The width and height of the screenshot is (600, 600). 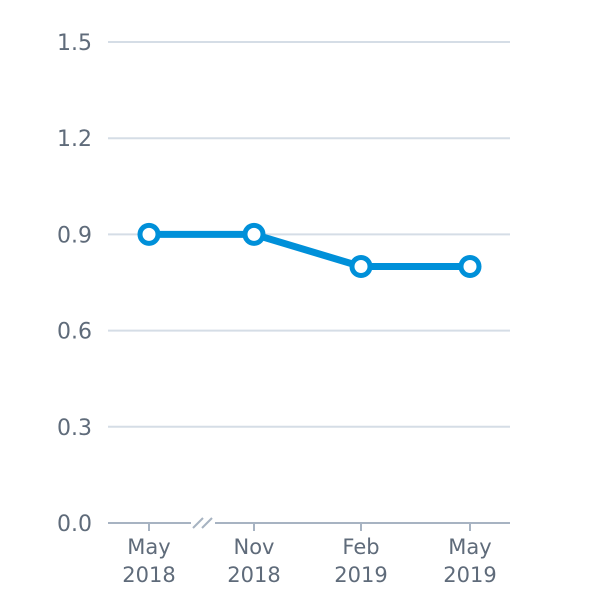 I want to click on axis-break-marker, so click(x=203, y=523).